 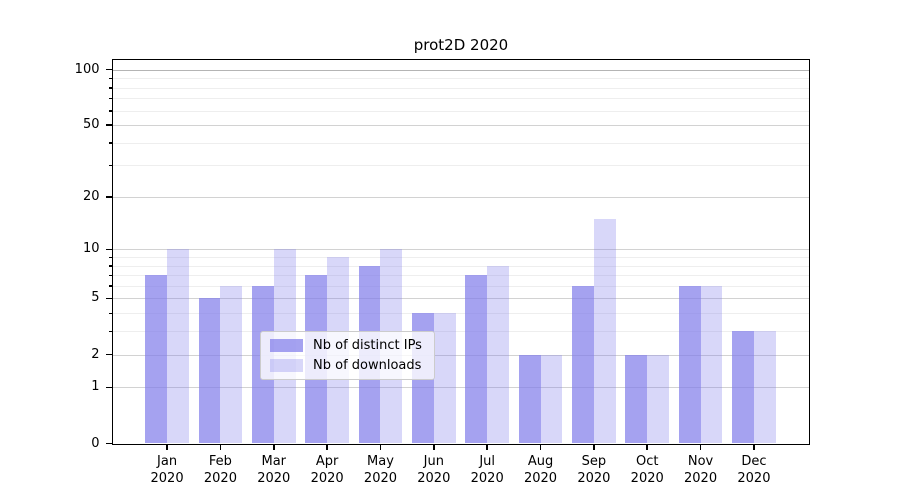 I want to click on bar-jan-downloads, so click(x=178, y=346).